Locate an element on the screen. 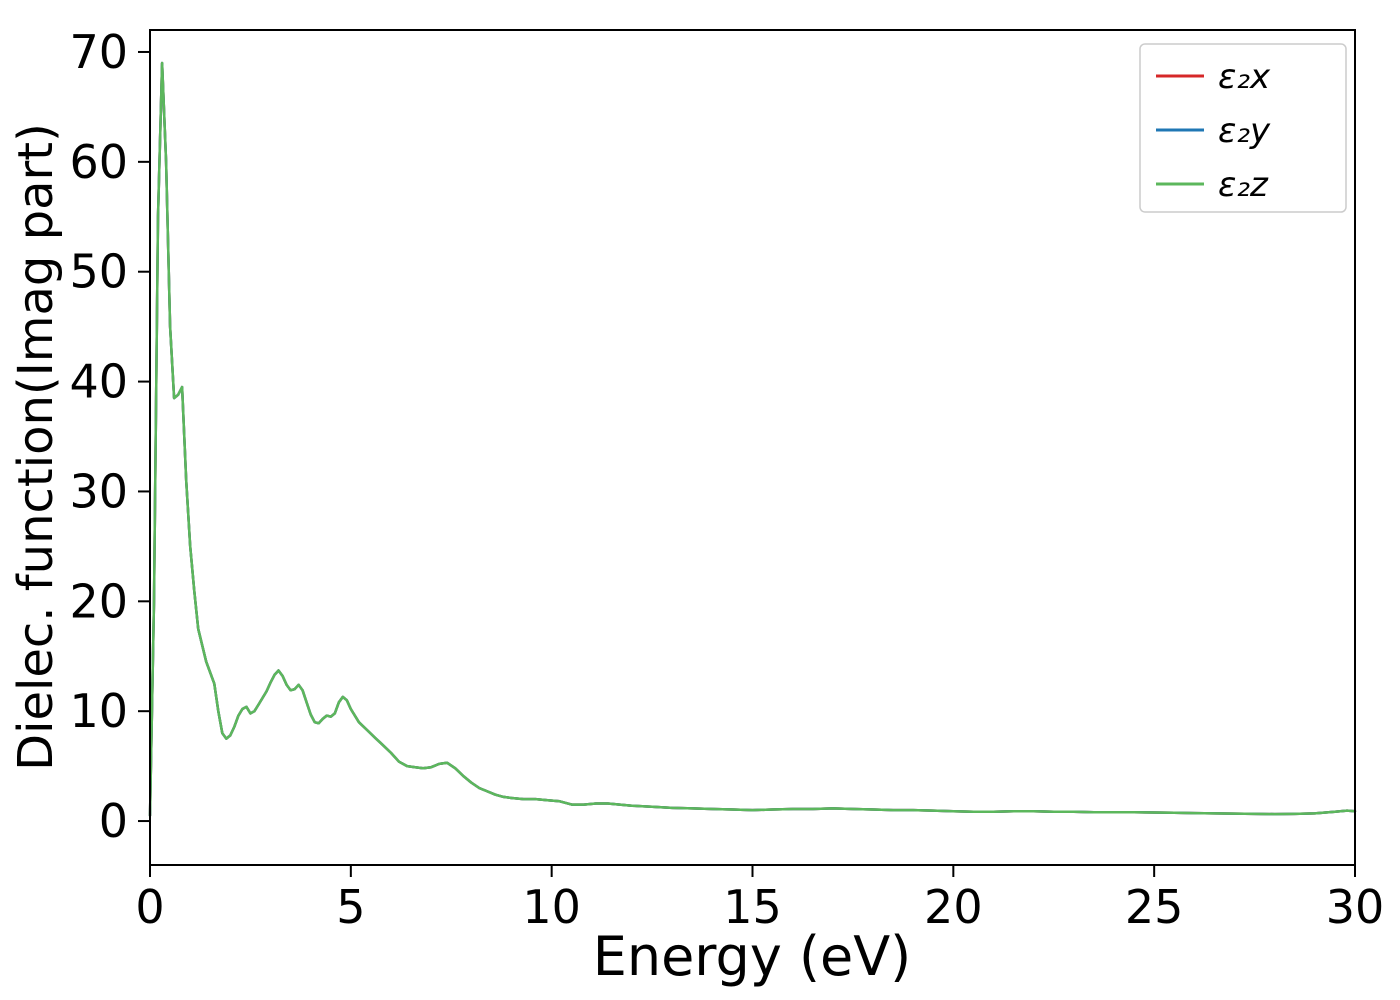 This screenshot has width=1400, height=1000. x-tick-label: 20 is located at coordinates (953, 907).